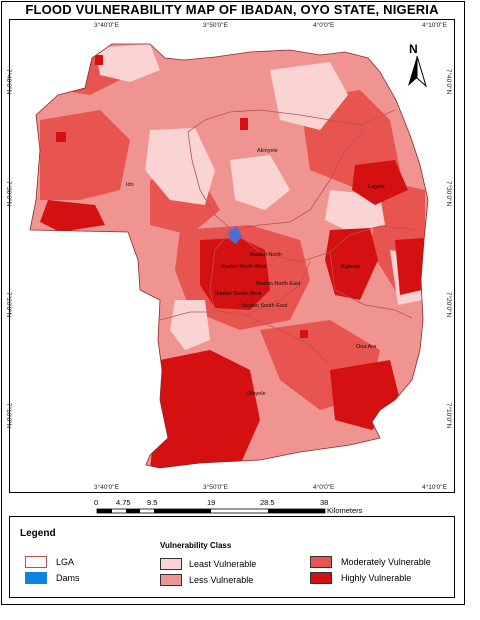 This screenshot has width=480, height=620. I want to click on legend-label-least: Least Vulnerable, so click(223, 564).